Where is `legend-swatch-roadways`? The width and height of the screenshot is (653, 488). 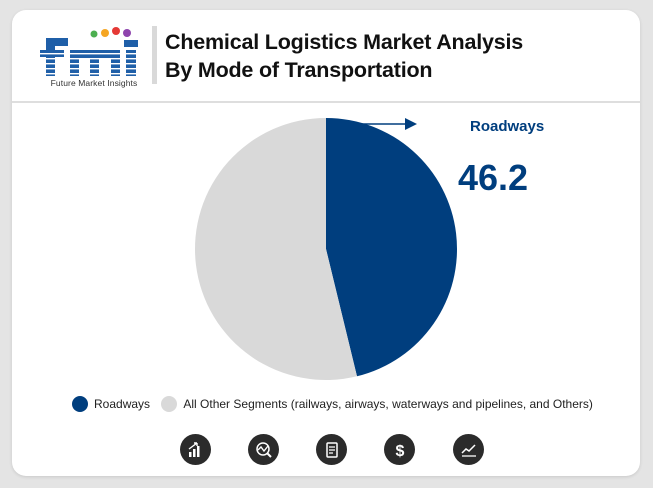 legend-swatch-roadways is located at coordinates (80, 404).